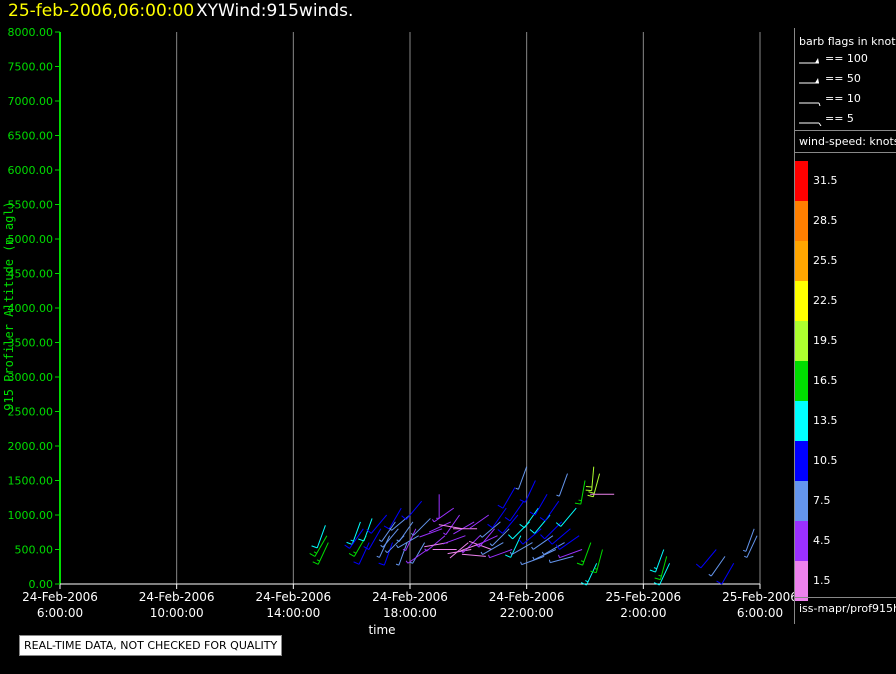  Describe the element at coordinates (822, 540) in the screenshot. I see `color-bar-label: 4.5` at that location.